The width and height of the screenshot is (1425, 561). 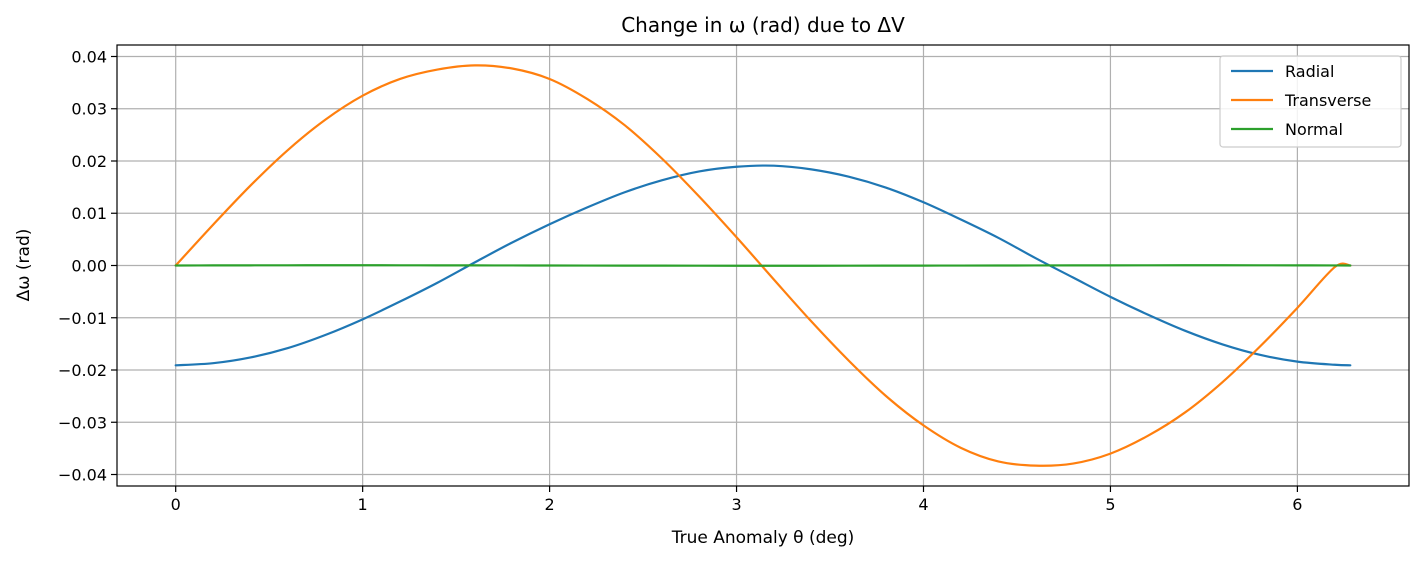 I want to click on x-tick-label: 1, so click(x=363, y=504).